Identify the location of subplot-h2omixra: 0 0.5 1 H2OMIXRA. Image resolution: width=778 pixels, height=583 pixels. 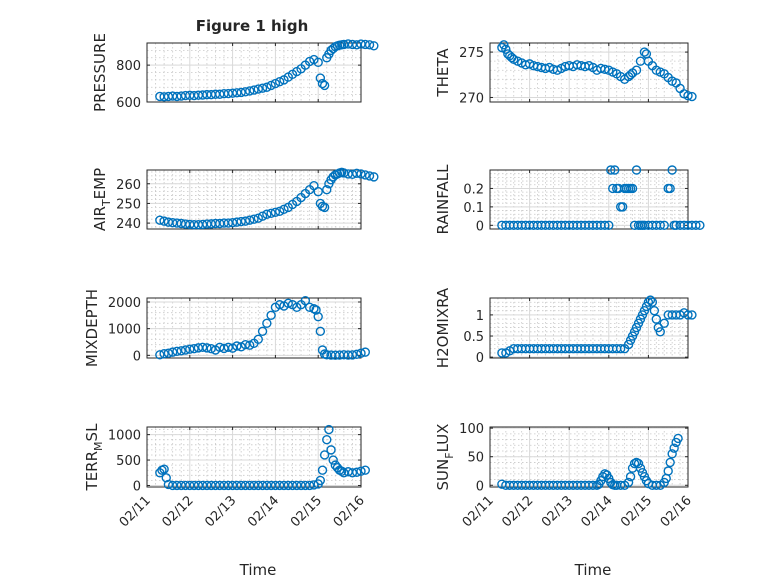
(565, 327).